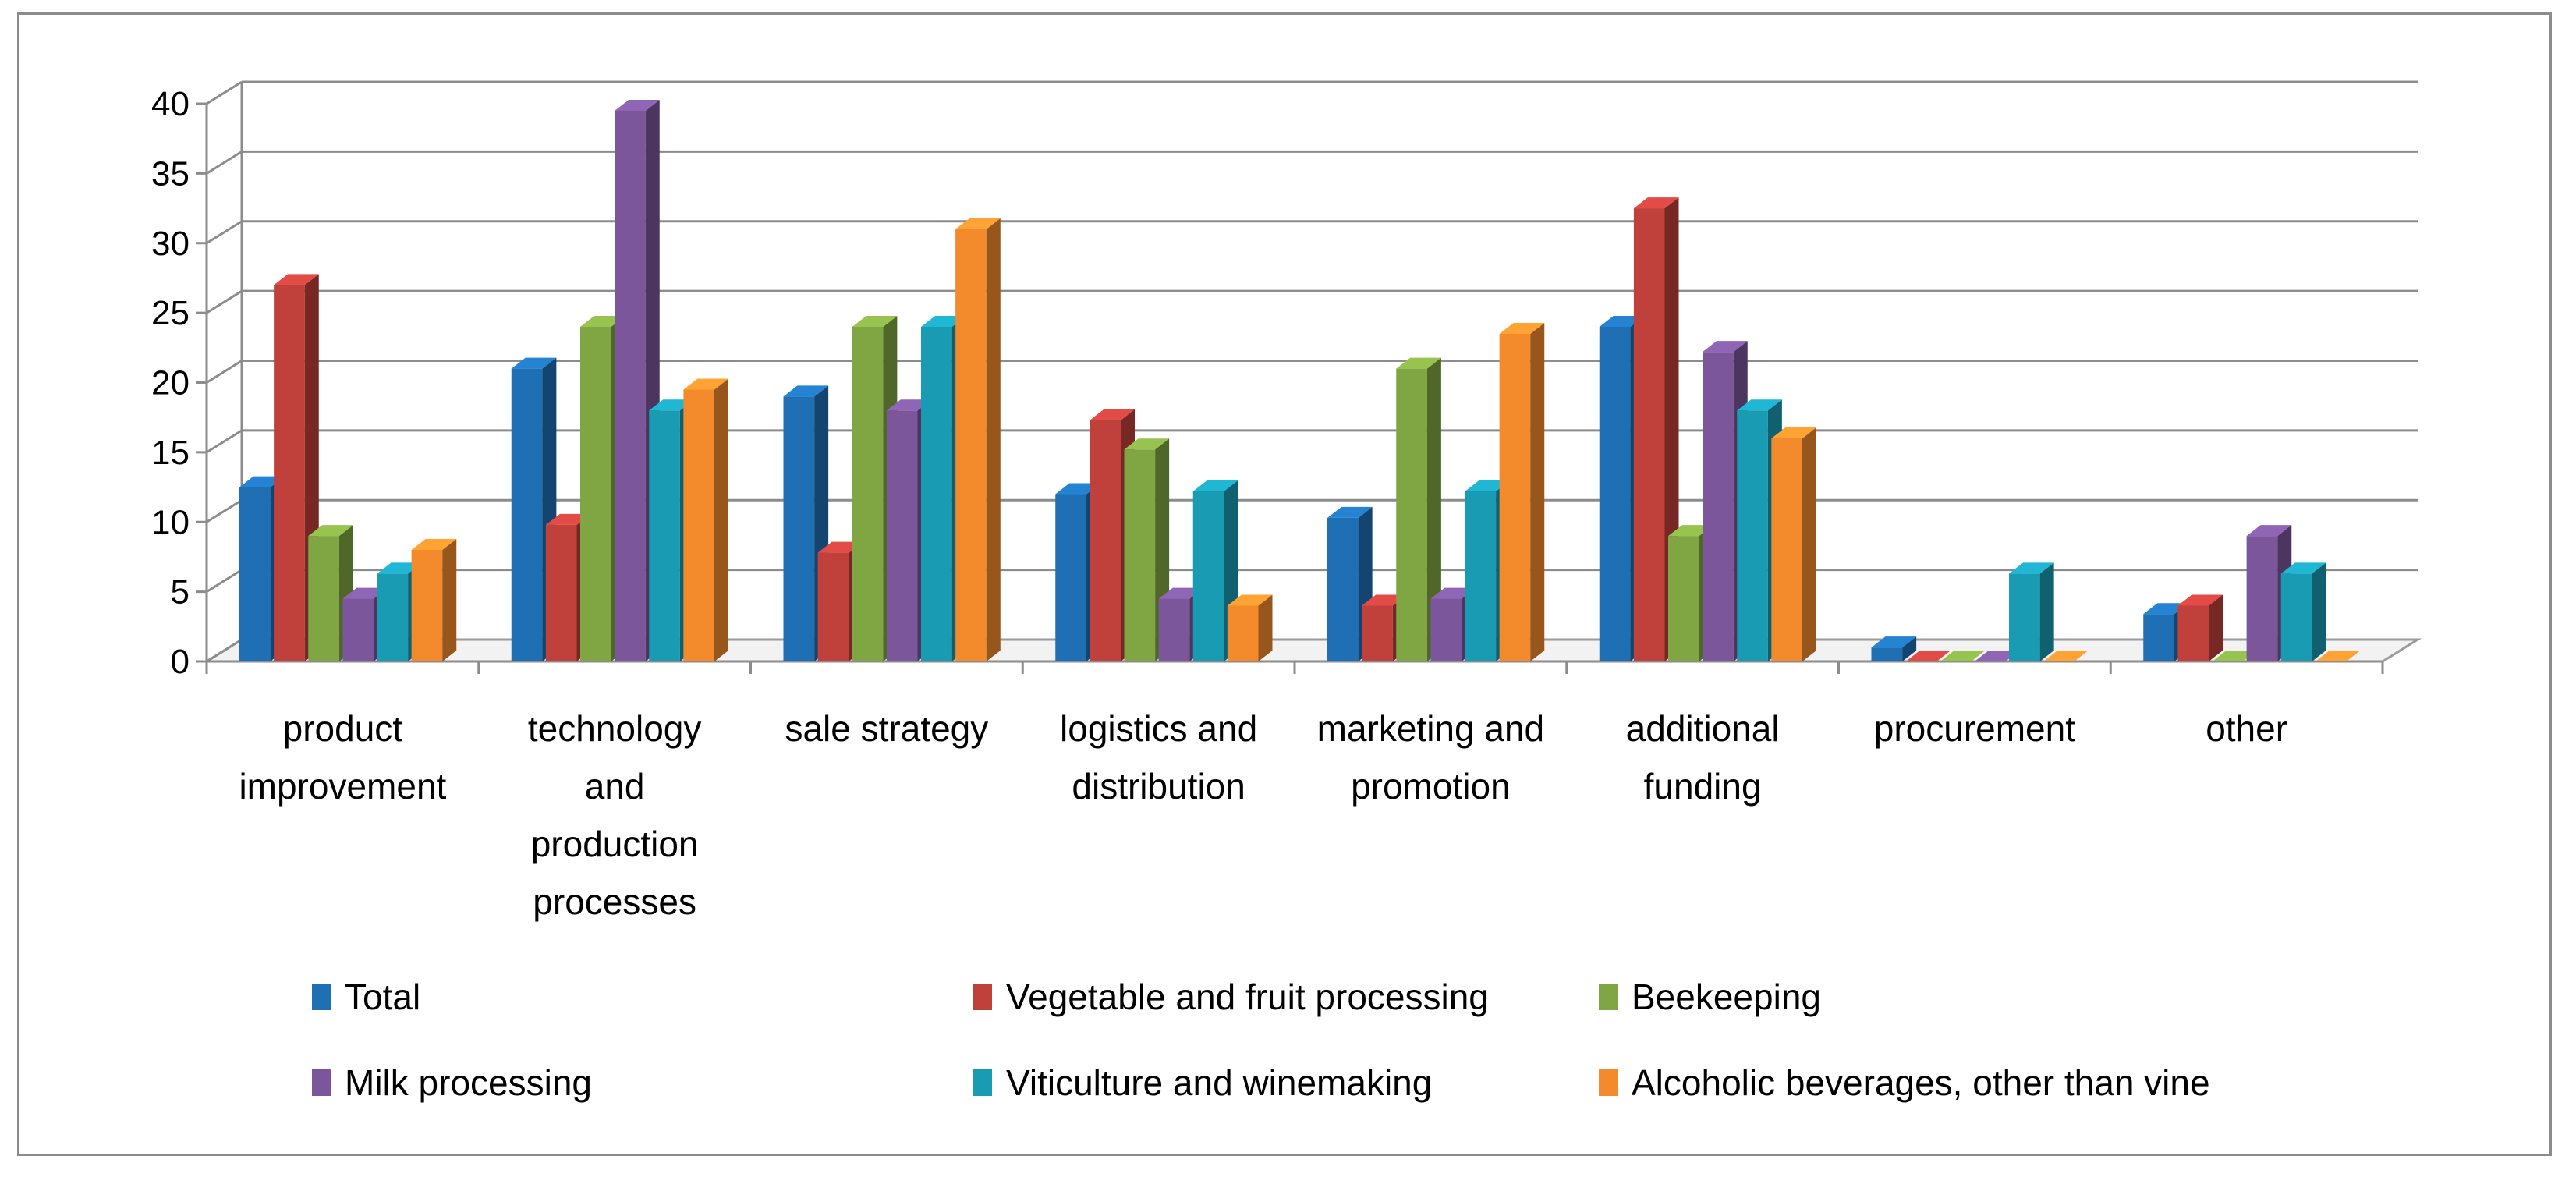  What do you see at coordinates (1247, 997) in the screenshot?
I see `legend-label: Vegetable and fruit processing` at bounding box center [1247, 997].